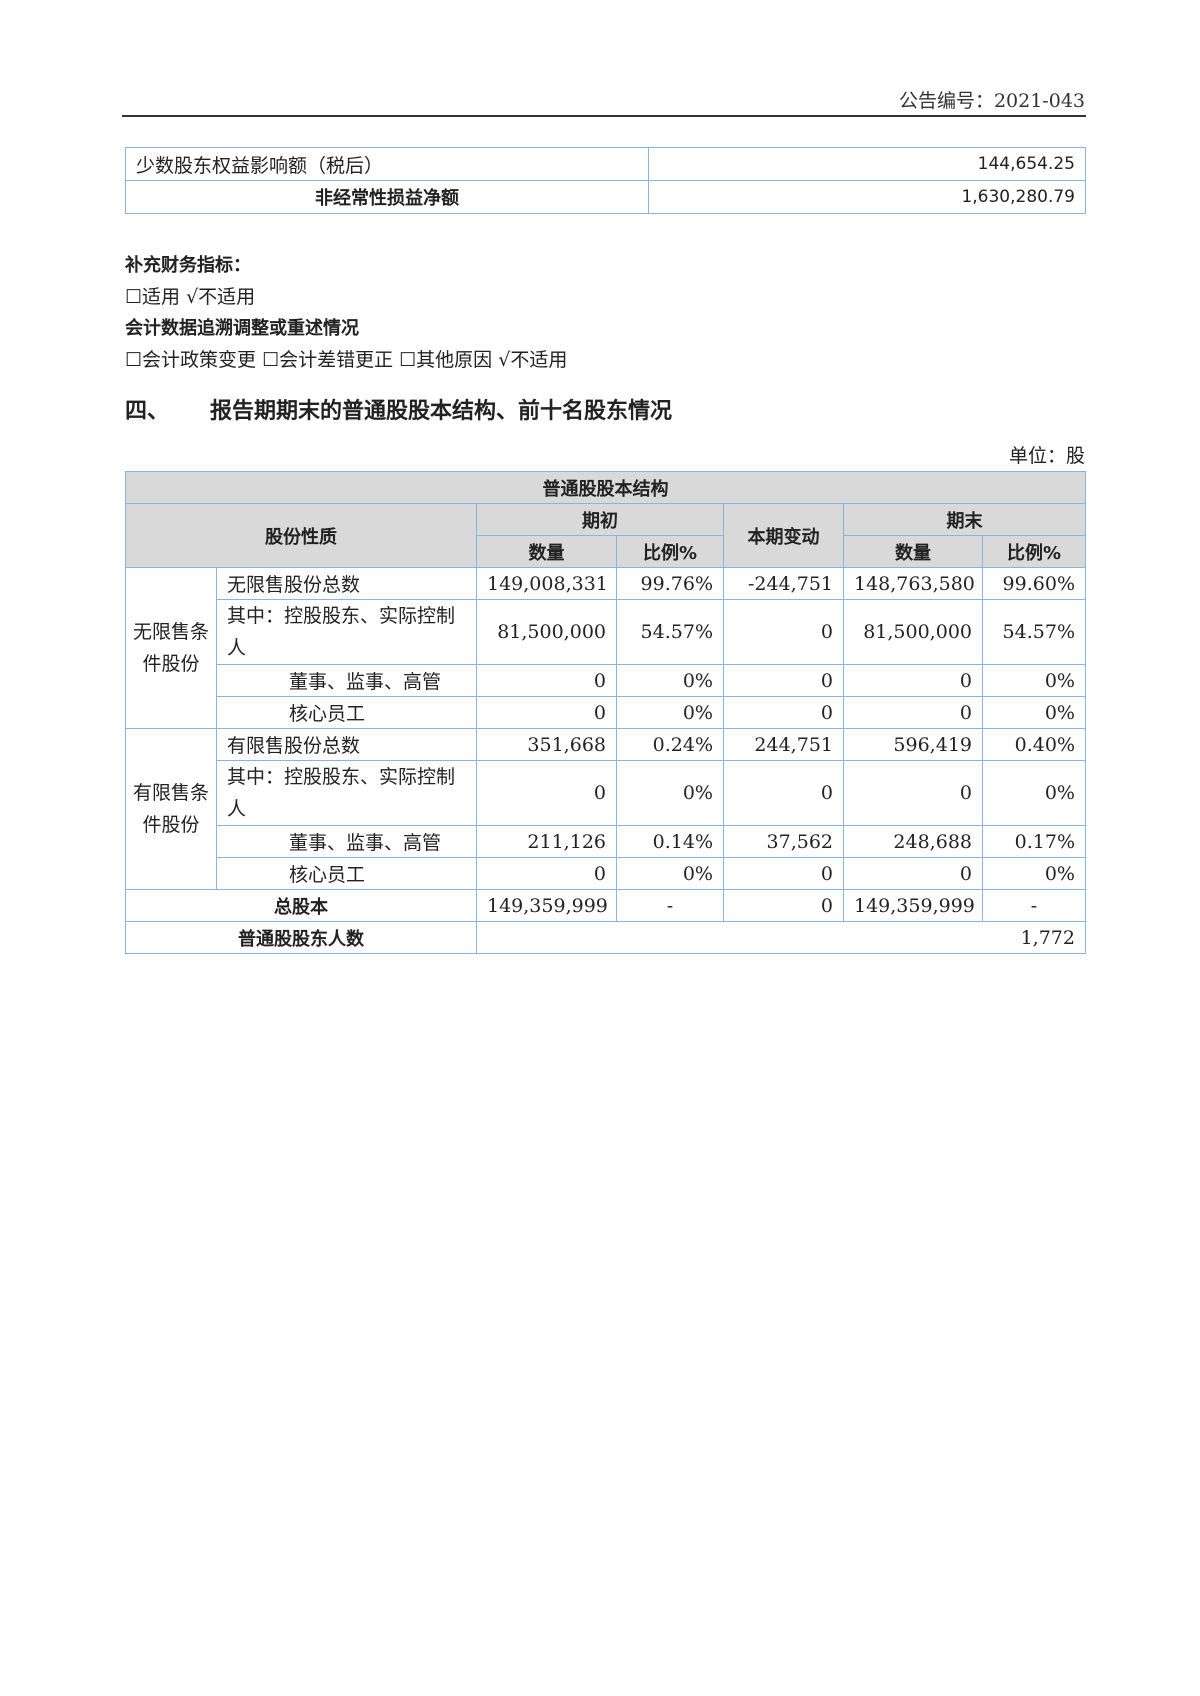 The width and height of the screenshot is (1200, 1696). Describe the element at coordinates (546, 905) in the screenshot. I see `total-begin-qty: 149,359,999` at that location.